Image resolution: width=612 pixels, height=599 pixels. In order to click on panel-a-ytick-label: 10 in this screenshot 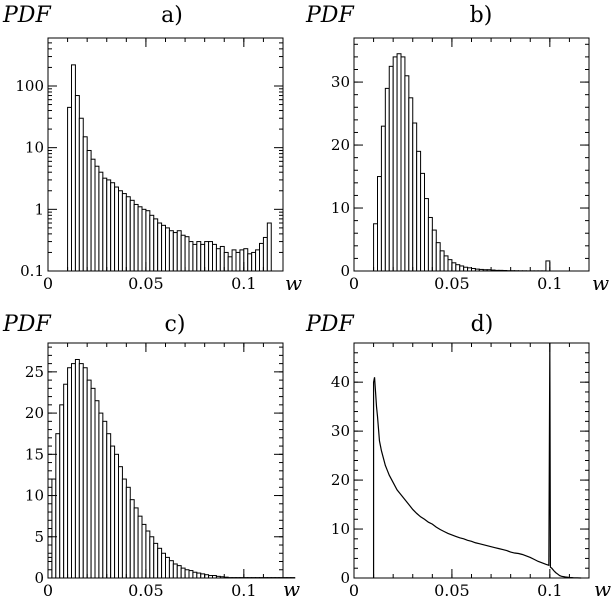, I will do `click(34, 148)`.